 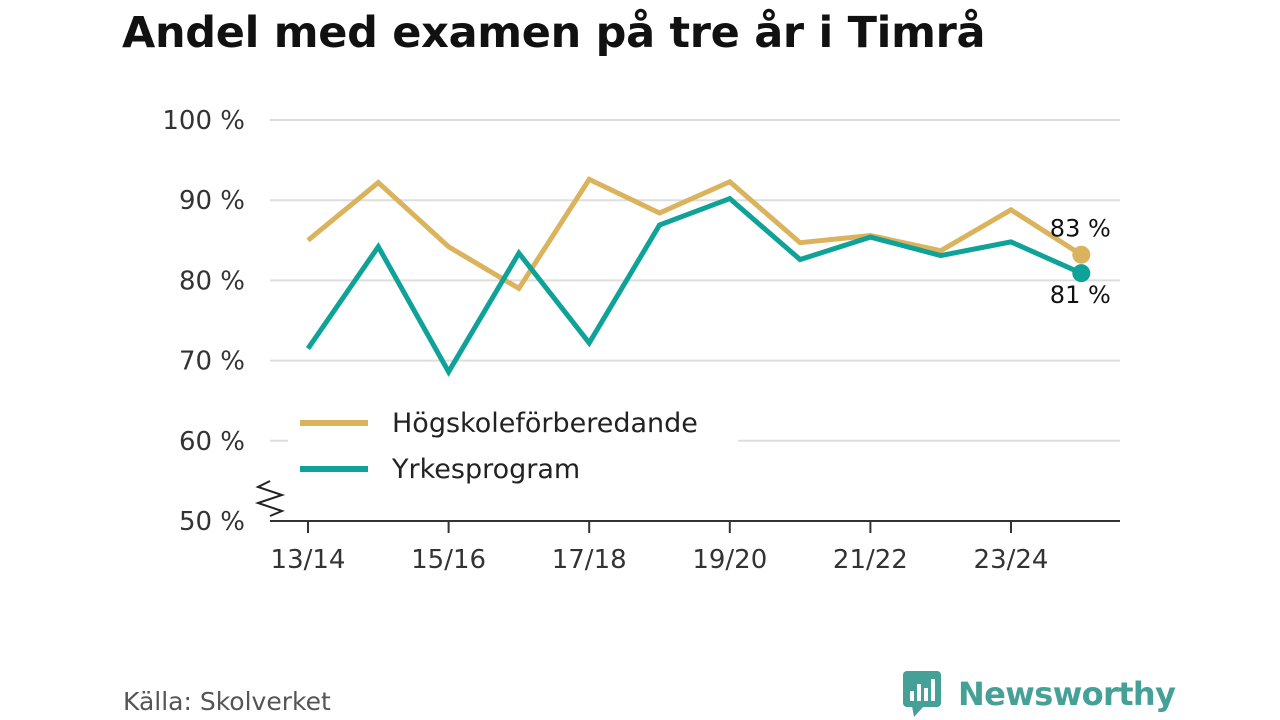 I want to click on y-tick-label: 60 %, so click(x=212, y=442).